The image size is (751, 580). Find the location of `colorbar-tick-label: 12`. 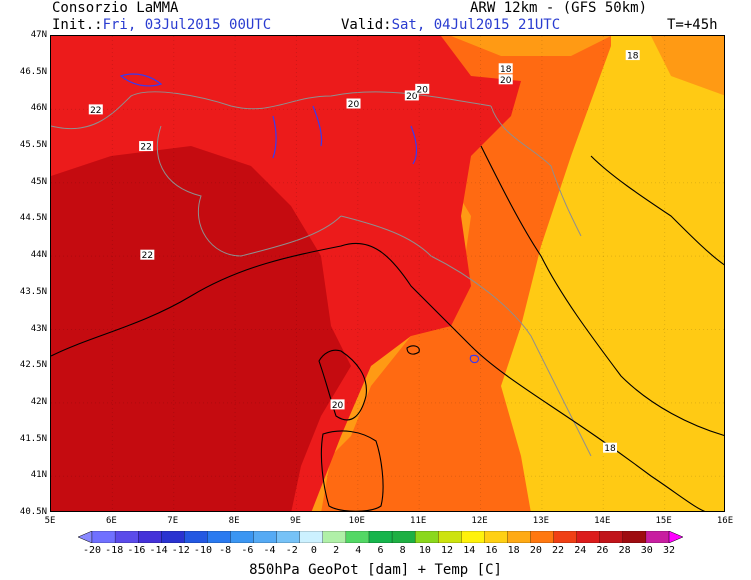

colorbar-tick-label: 12 is located at coordinates (447, 550).